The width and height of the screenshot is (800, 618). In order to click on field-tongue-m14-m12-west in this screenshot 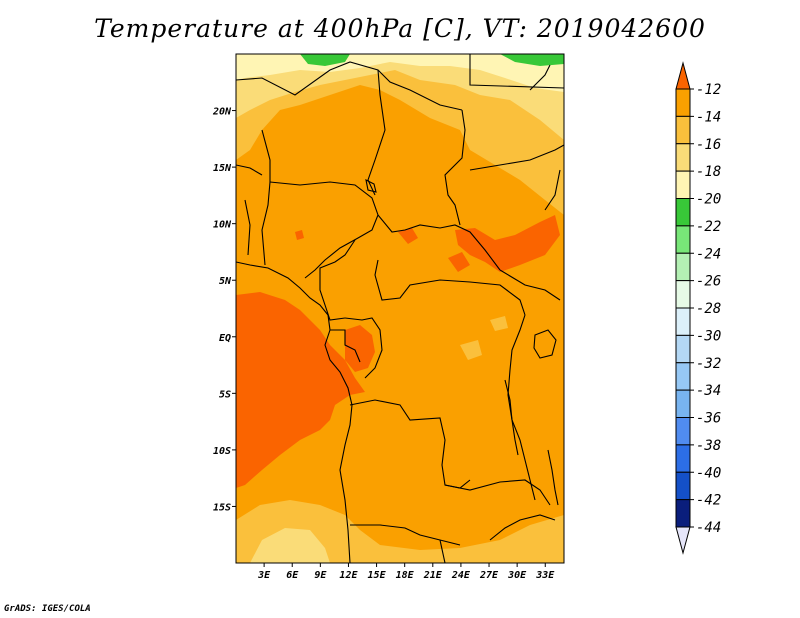, I will do `click(300, 390)`.